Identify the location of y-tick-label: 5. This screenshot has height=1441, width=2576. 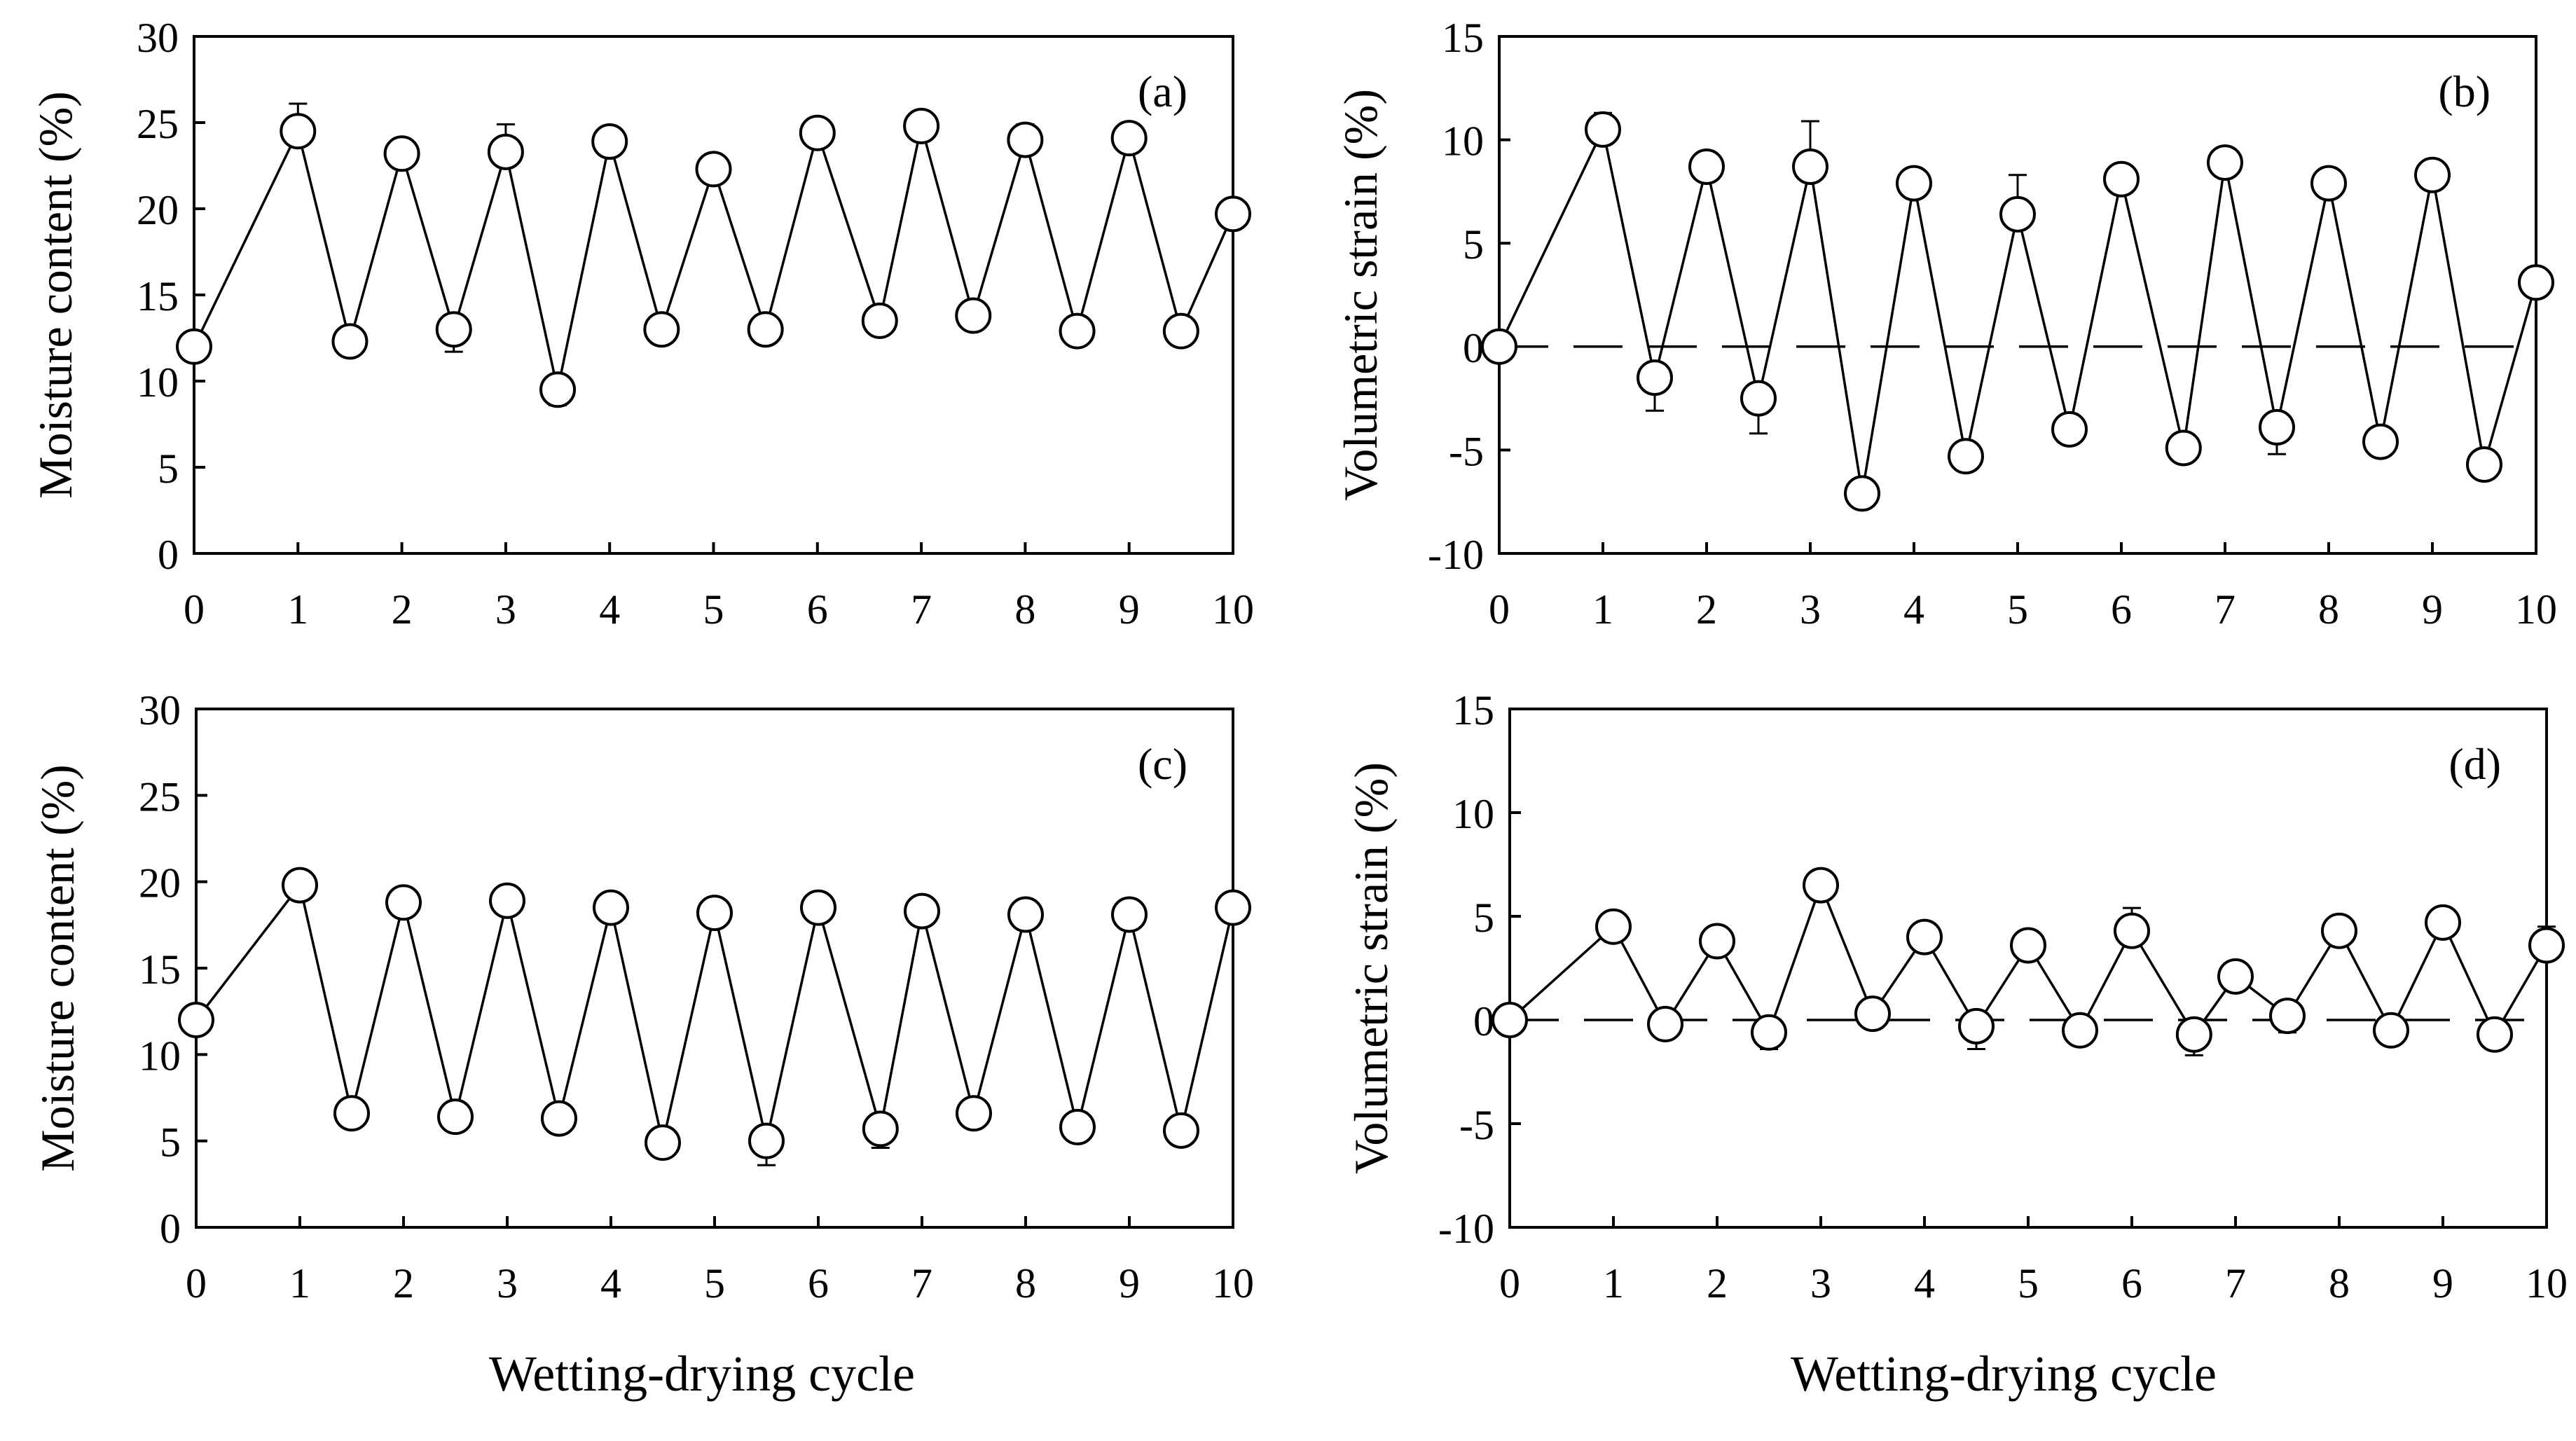
(1473, 245).